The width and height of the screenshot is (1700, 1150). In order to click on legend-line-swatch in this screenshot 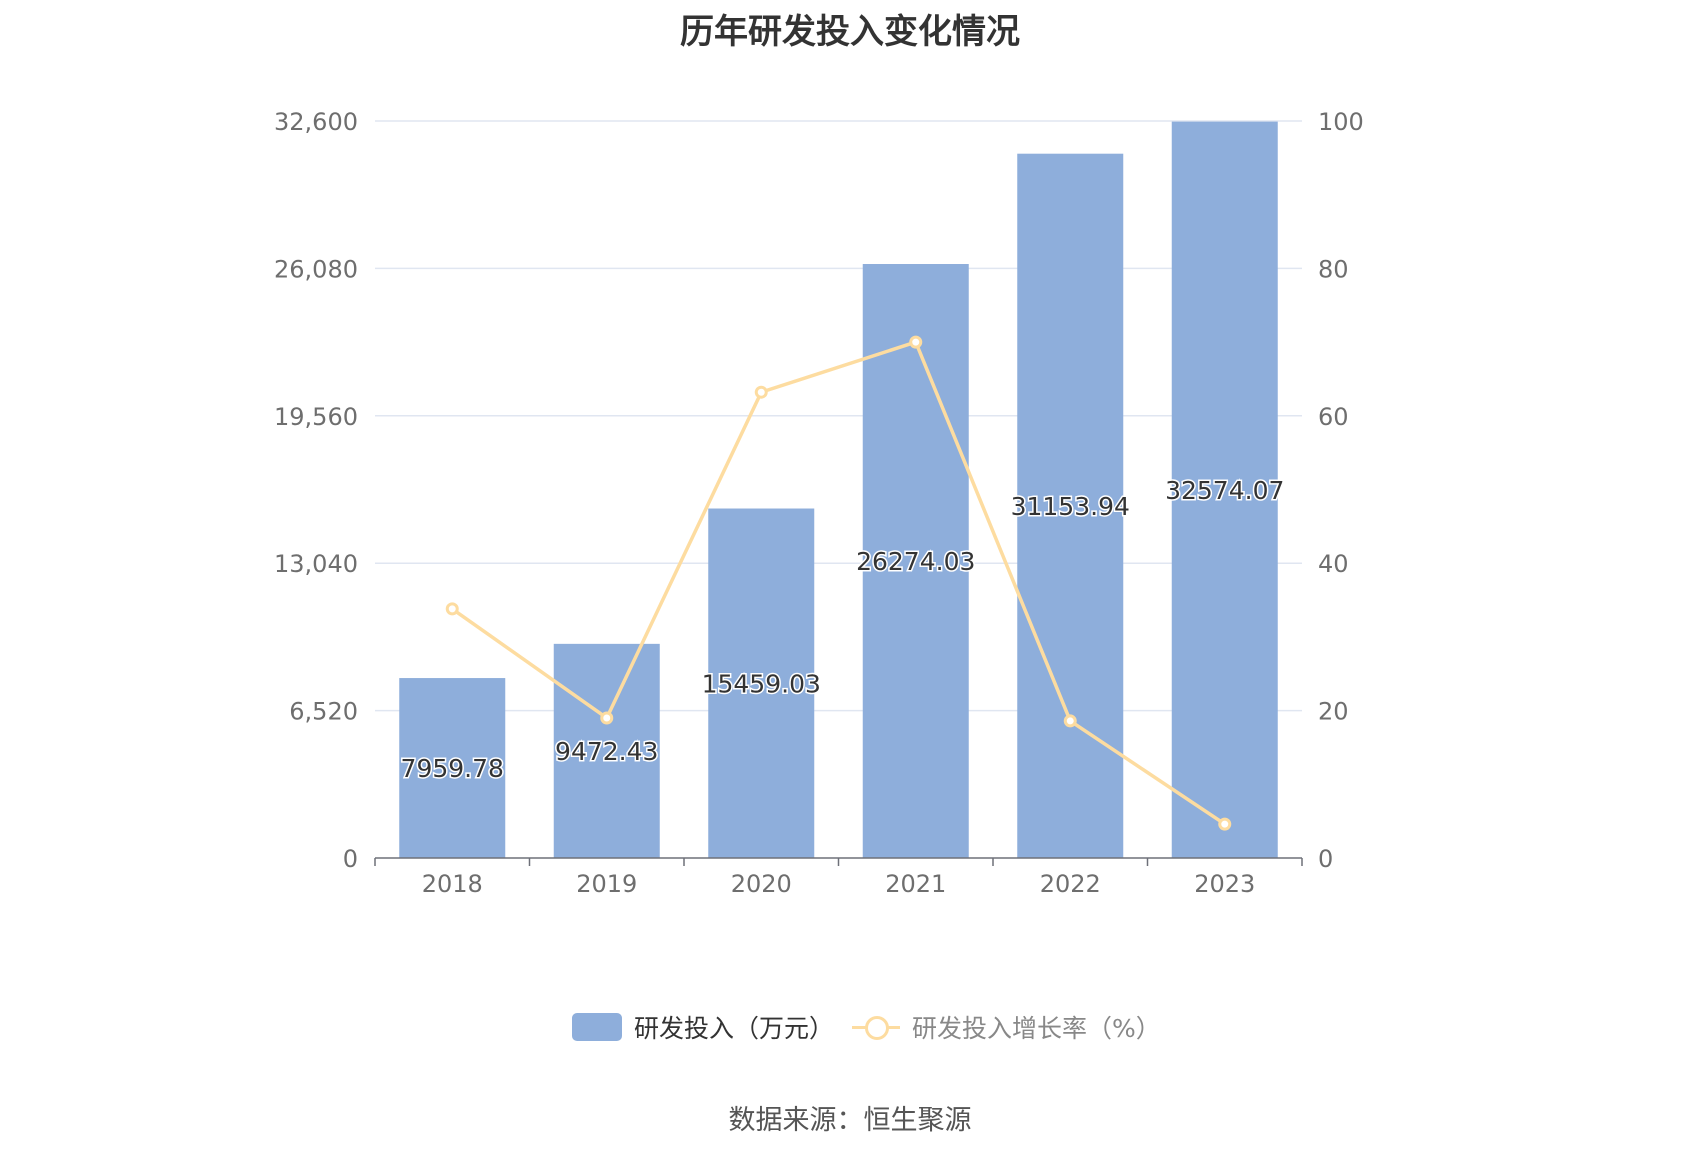, I will do `click(876, 1027)`.